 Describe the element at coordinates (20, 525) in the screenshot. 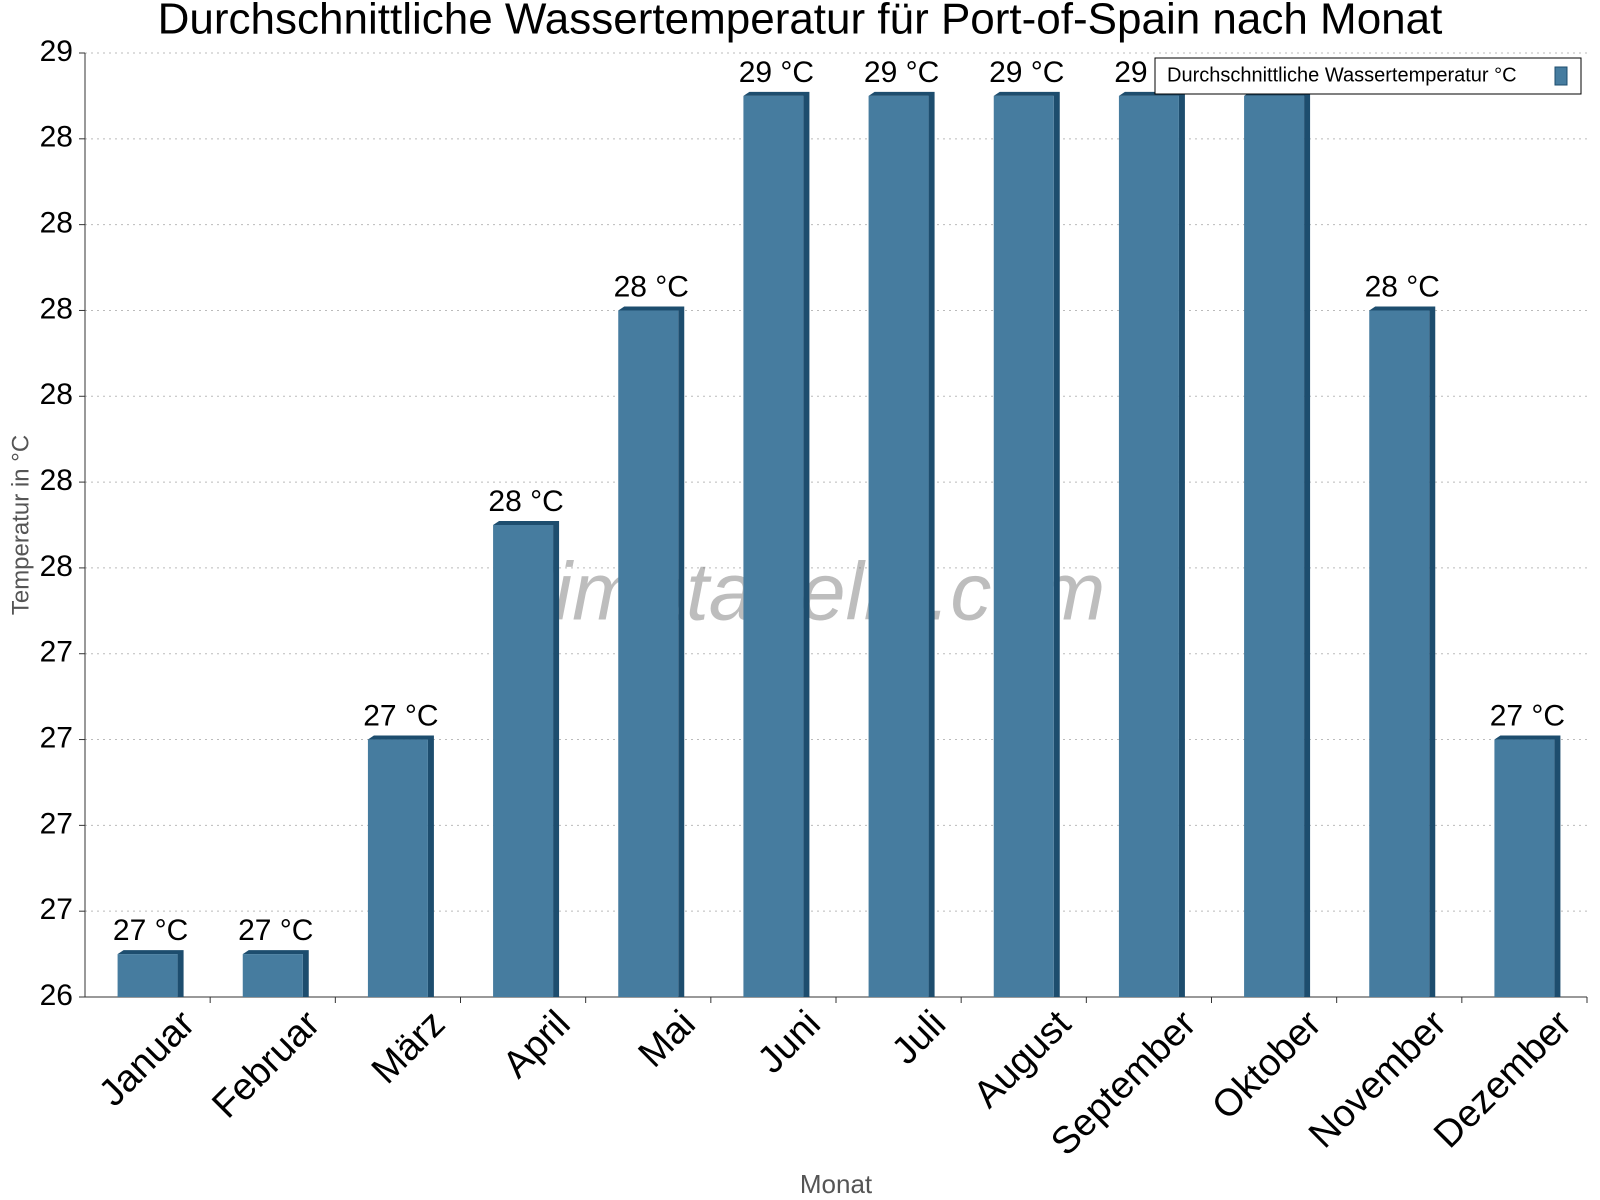

I see `y-axis-label: Temperatur in °C` at that location.